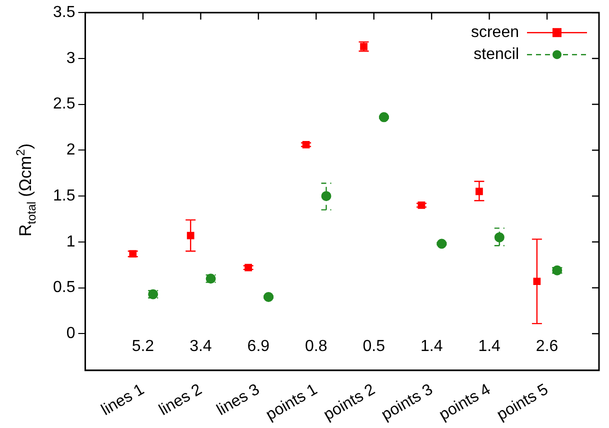  What do you see at coordinates (64, 195) in the screenshot?
I see `y-tick-label: 1.5` at bounding box center [64, 195].